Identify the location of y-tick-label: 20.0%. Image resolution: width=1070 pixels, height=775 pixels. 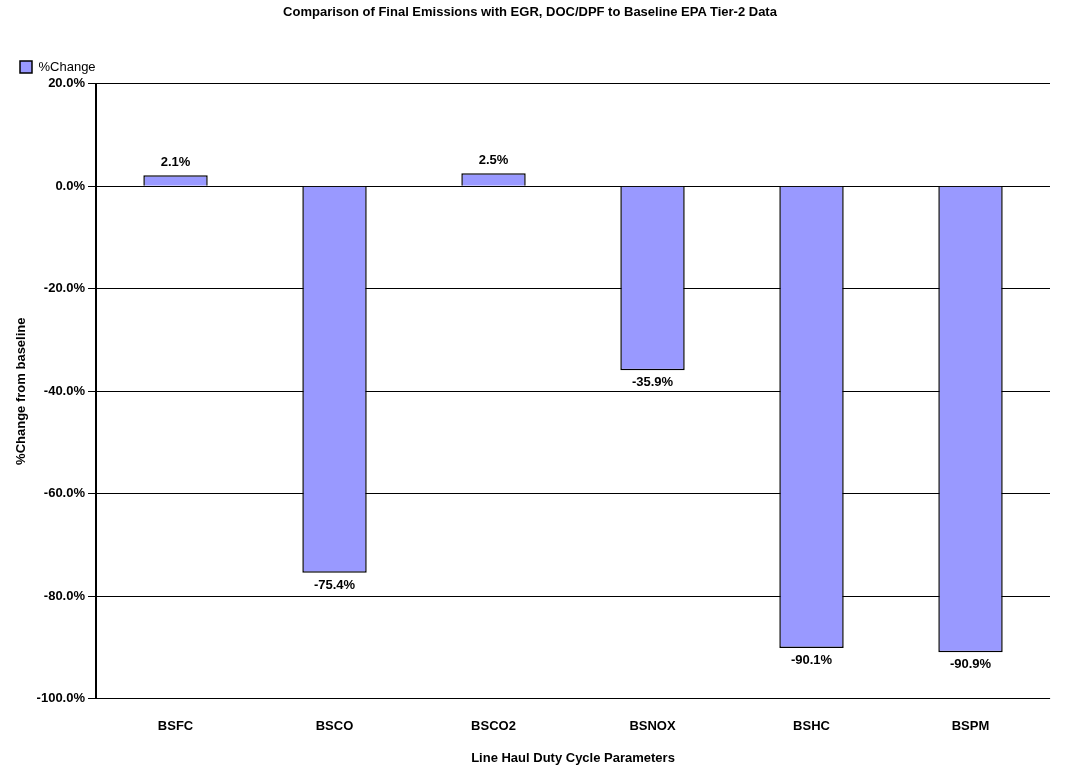
(67, 83).